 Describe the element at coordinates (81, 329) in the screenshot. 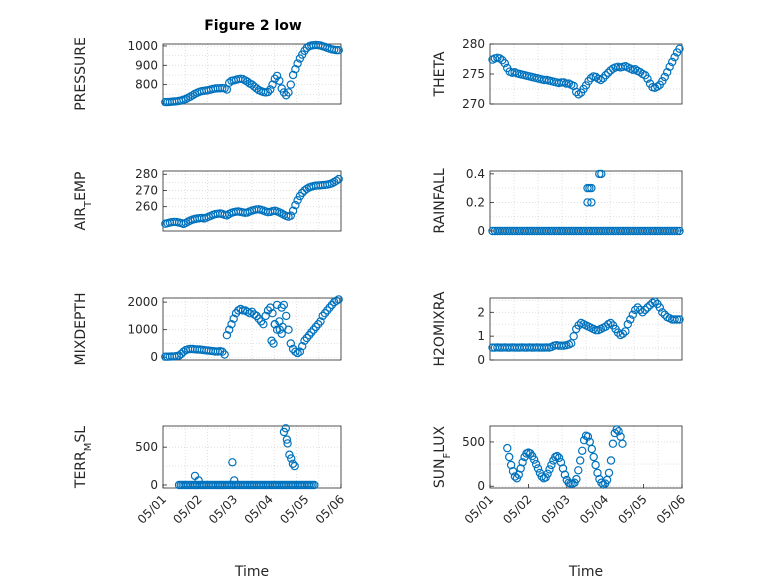

I see `mixdepth-y-axis-label: MIXDEPTH` at that location.